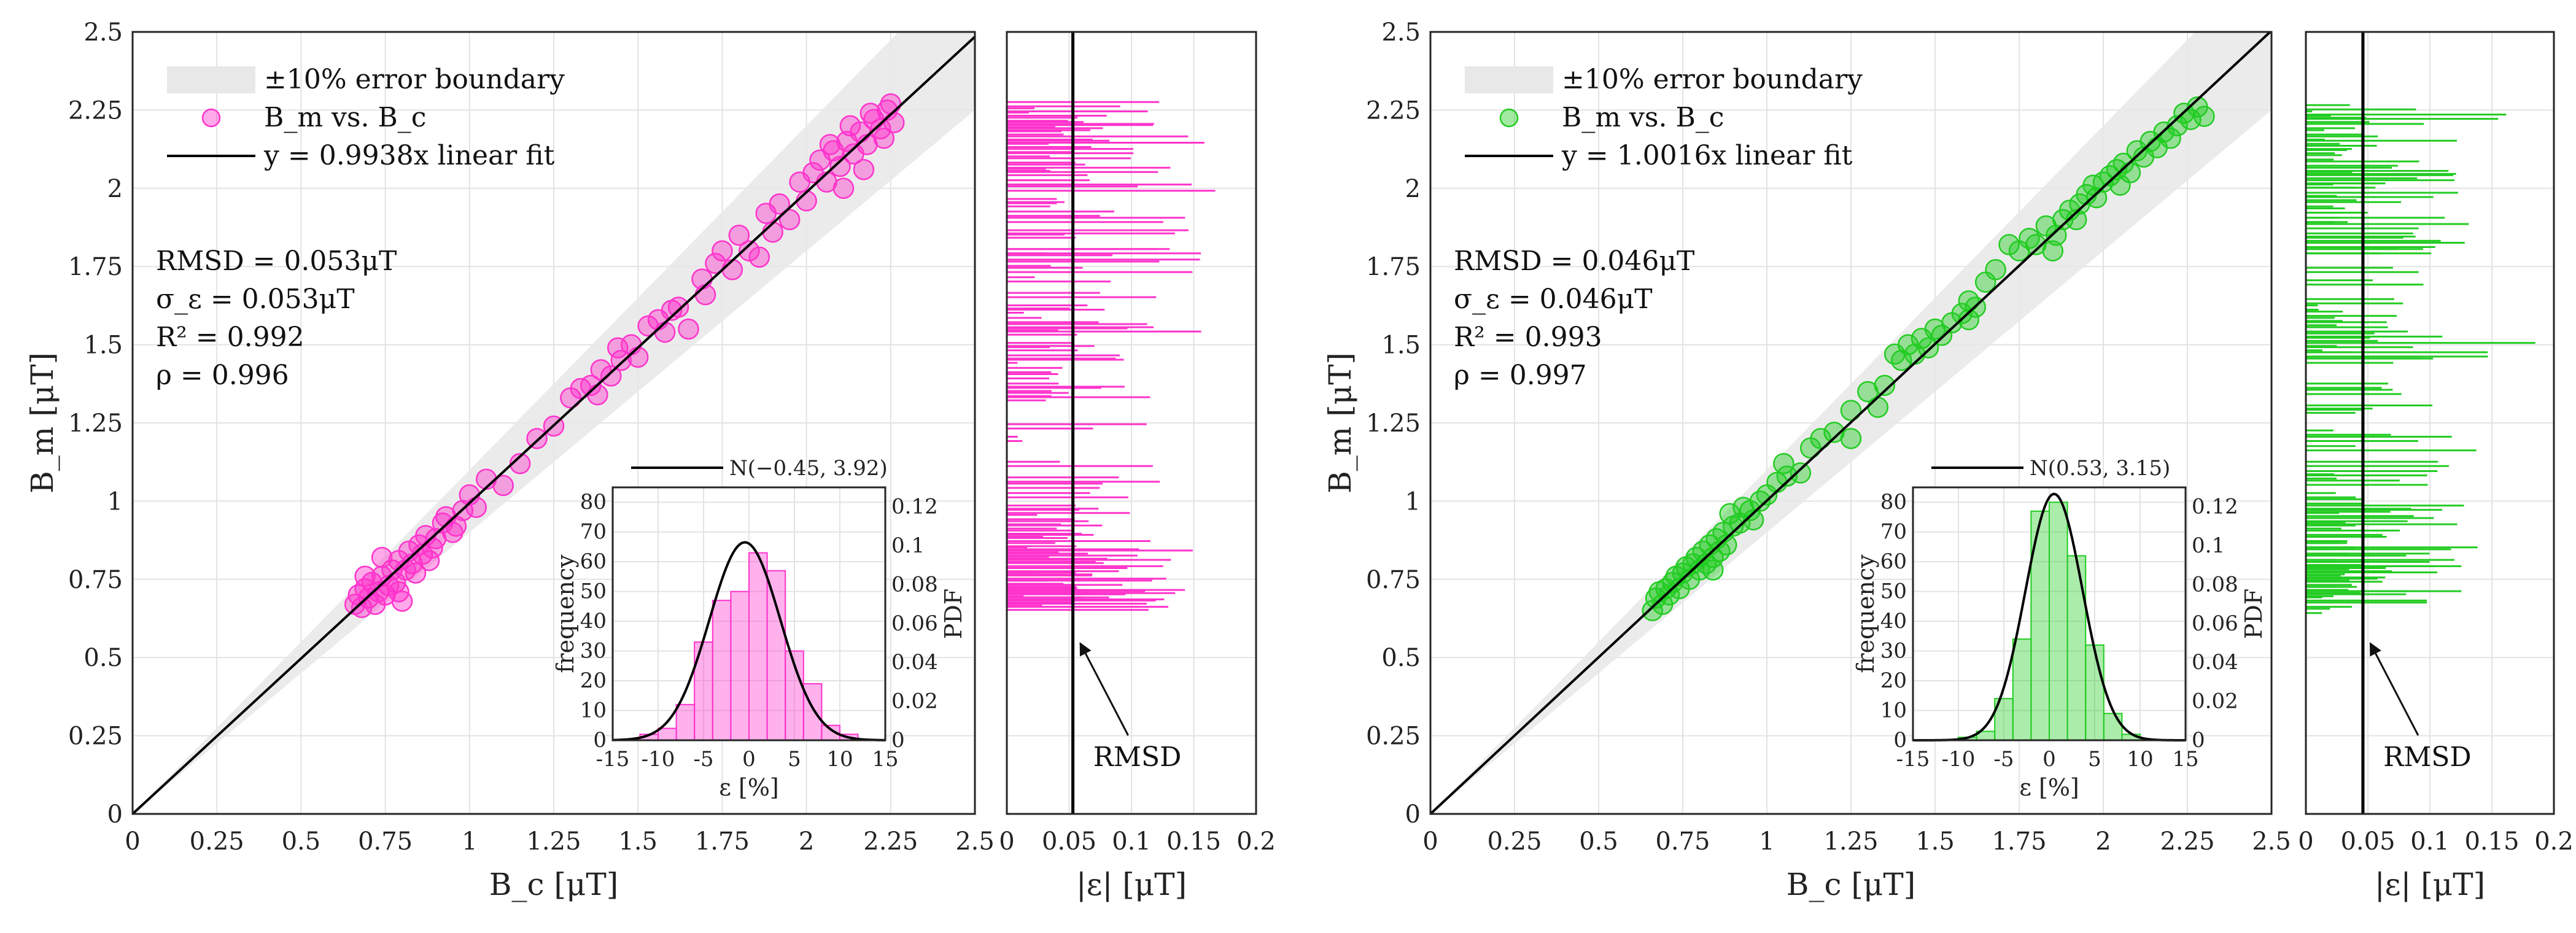  Describe the element at coordinates (1393, 737) in the screenshot. I see `y-tick-label: 0.25` at that location.